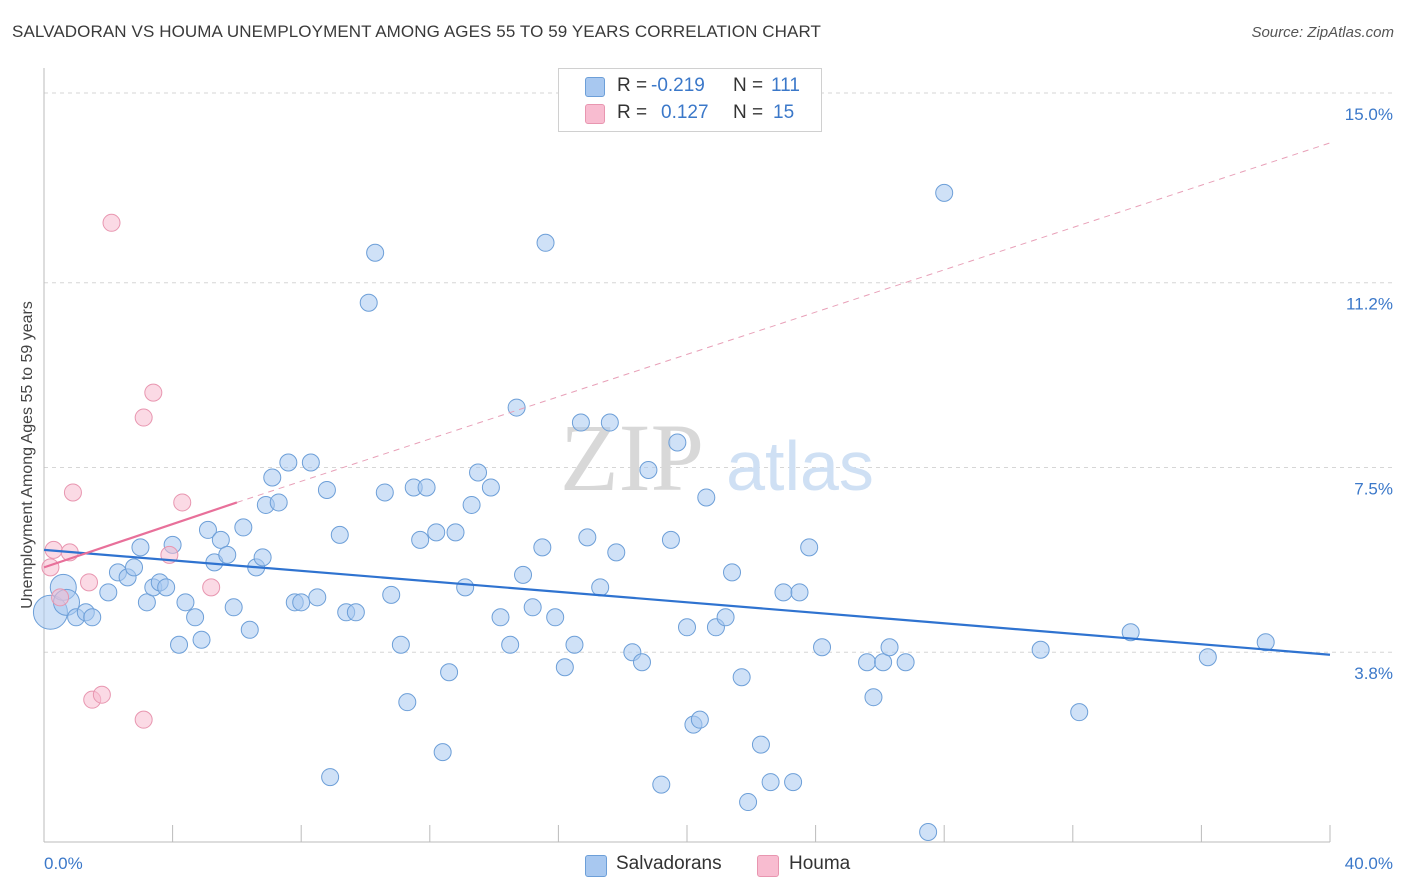 The image size is (1406, 892). What do you see at coordinates (800, 466) in the screenshot?
I see `watermark-atlas: atlas` at bounding box center [800, 466].